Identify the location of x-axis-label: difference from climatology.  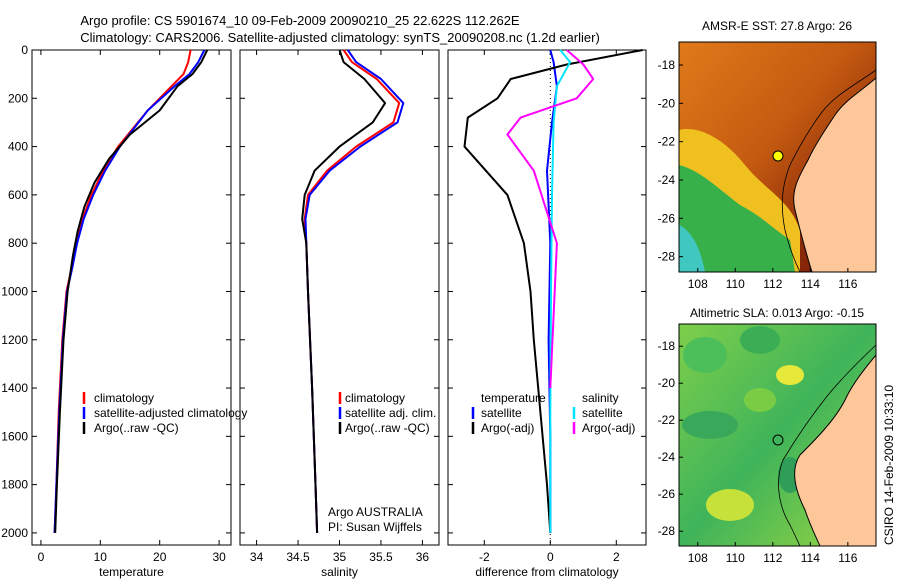
(546, 572).